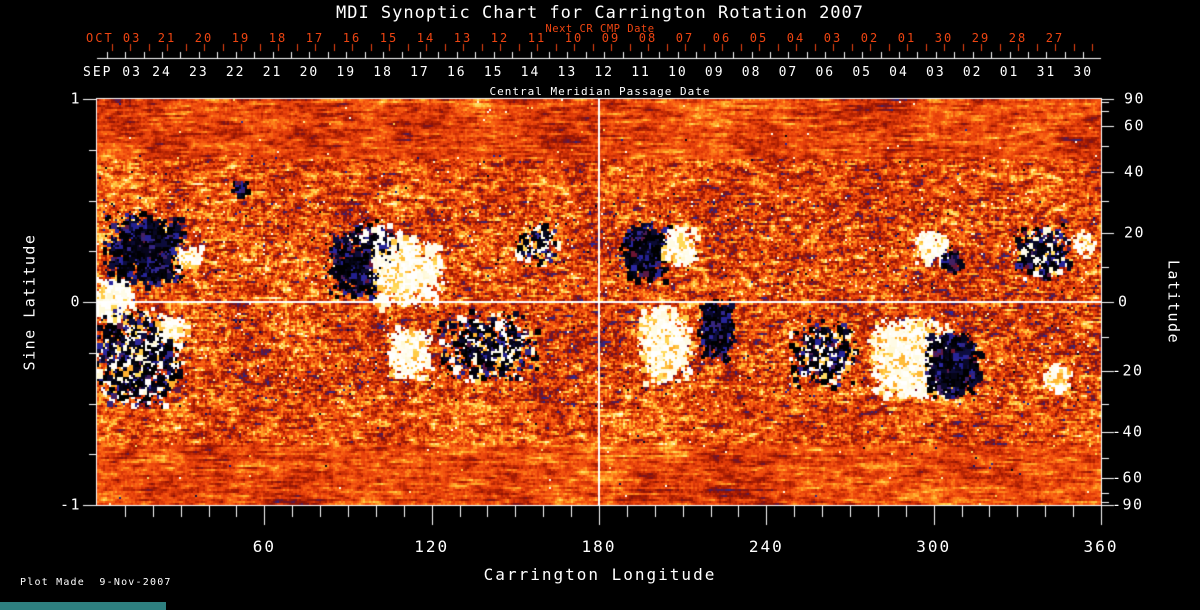 Image resolution: width=1200 pixels, height=610 pixels. What do you see at coordinates (420, 72) in the screenshot?
I see `cmp-day-label: 17` at bounding box center [420, 72].